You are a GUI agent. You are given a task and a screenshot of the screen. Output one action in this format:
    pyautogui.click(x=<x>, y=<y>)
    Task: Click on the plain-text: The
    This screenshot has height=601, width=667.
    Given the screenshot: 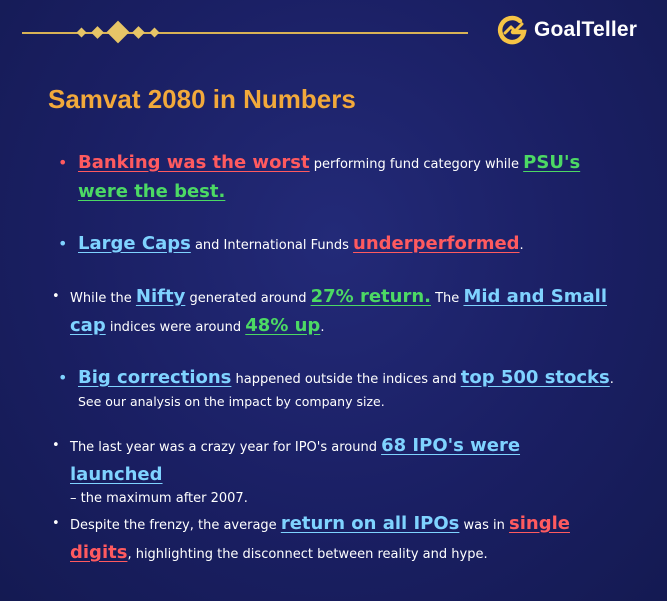 What is the action you would take?
    pyautogui.click(x=447, y=298)
    